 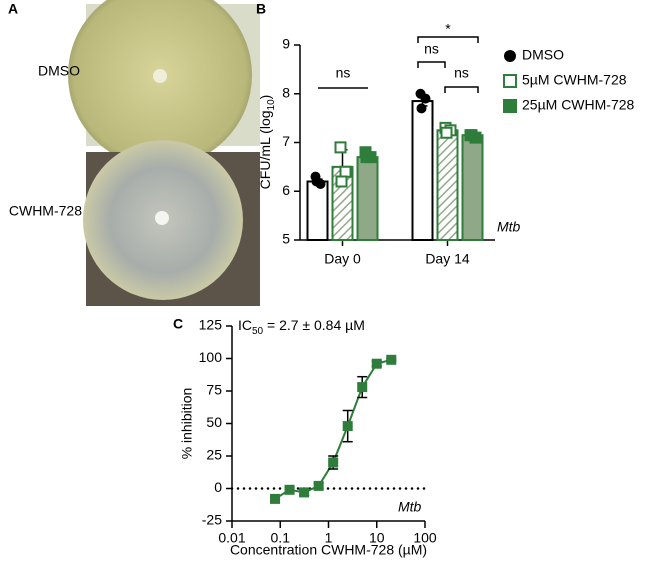 I want to click on y-tick-label: 6, so click(x=286, y=190).